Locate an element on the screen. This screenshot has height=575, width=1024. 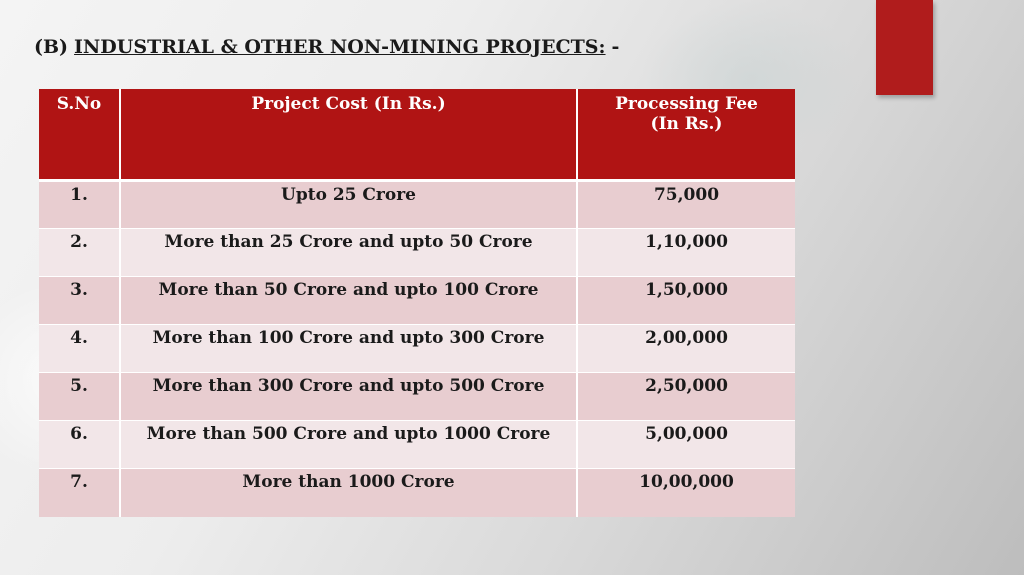
table-row: 7. More than 1000 Crore 10,00,000 is located at coordinates (417, 492).